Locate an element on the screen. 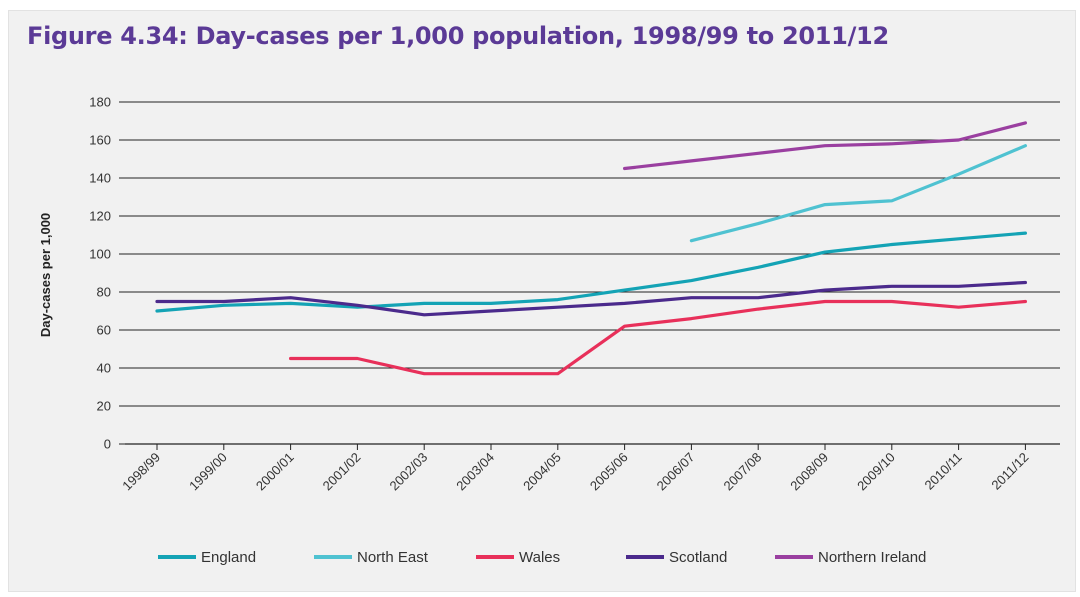  y-tick-label: 100 is located at coordinates (100, 254).